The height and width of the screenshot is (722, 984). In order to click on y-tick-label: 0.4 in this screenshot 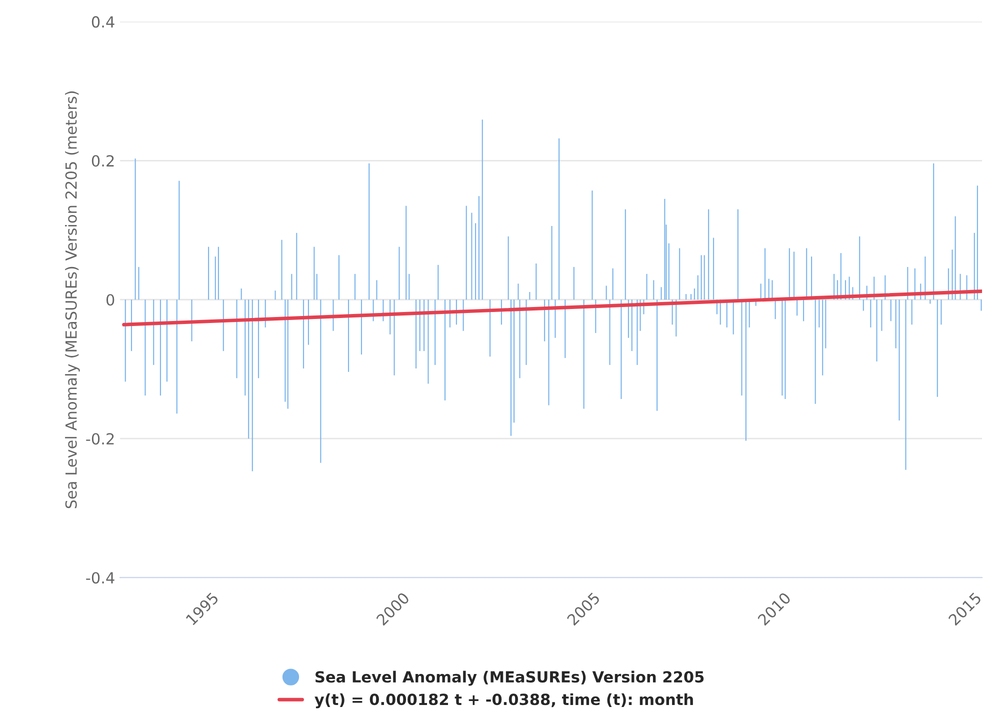, I will do `click(103, 22)`.